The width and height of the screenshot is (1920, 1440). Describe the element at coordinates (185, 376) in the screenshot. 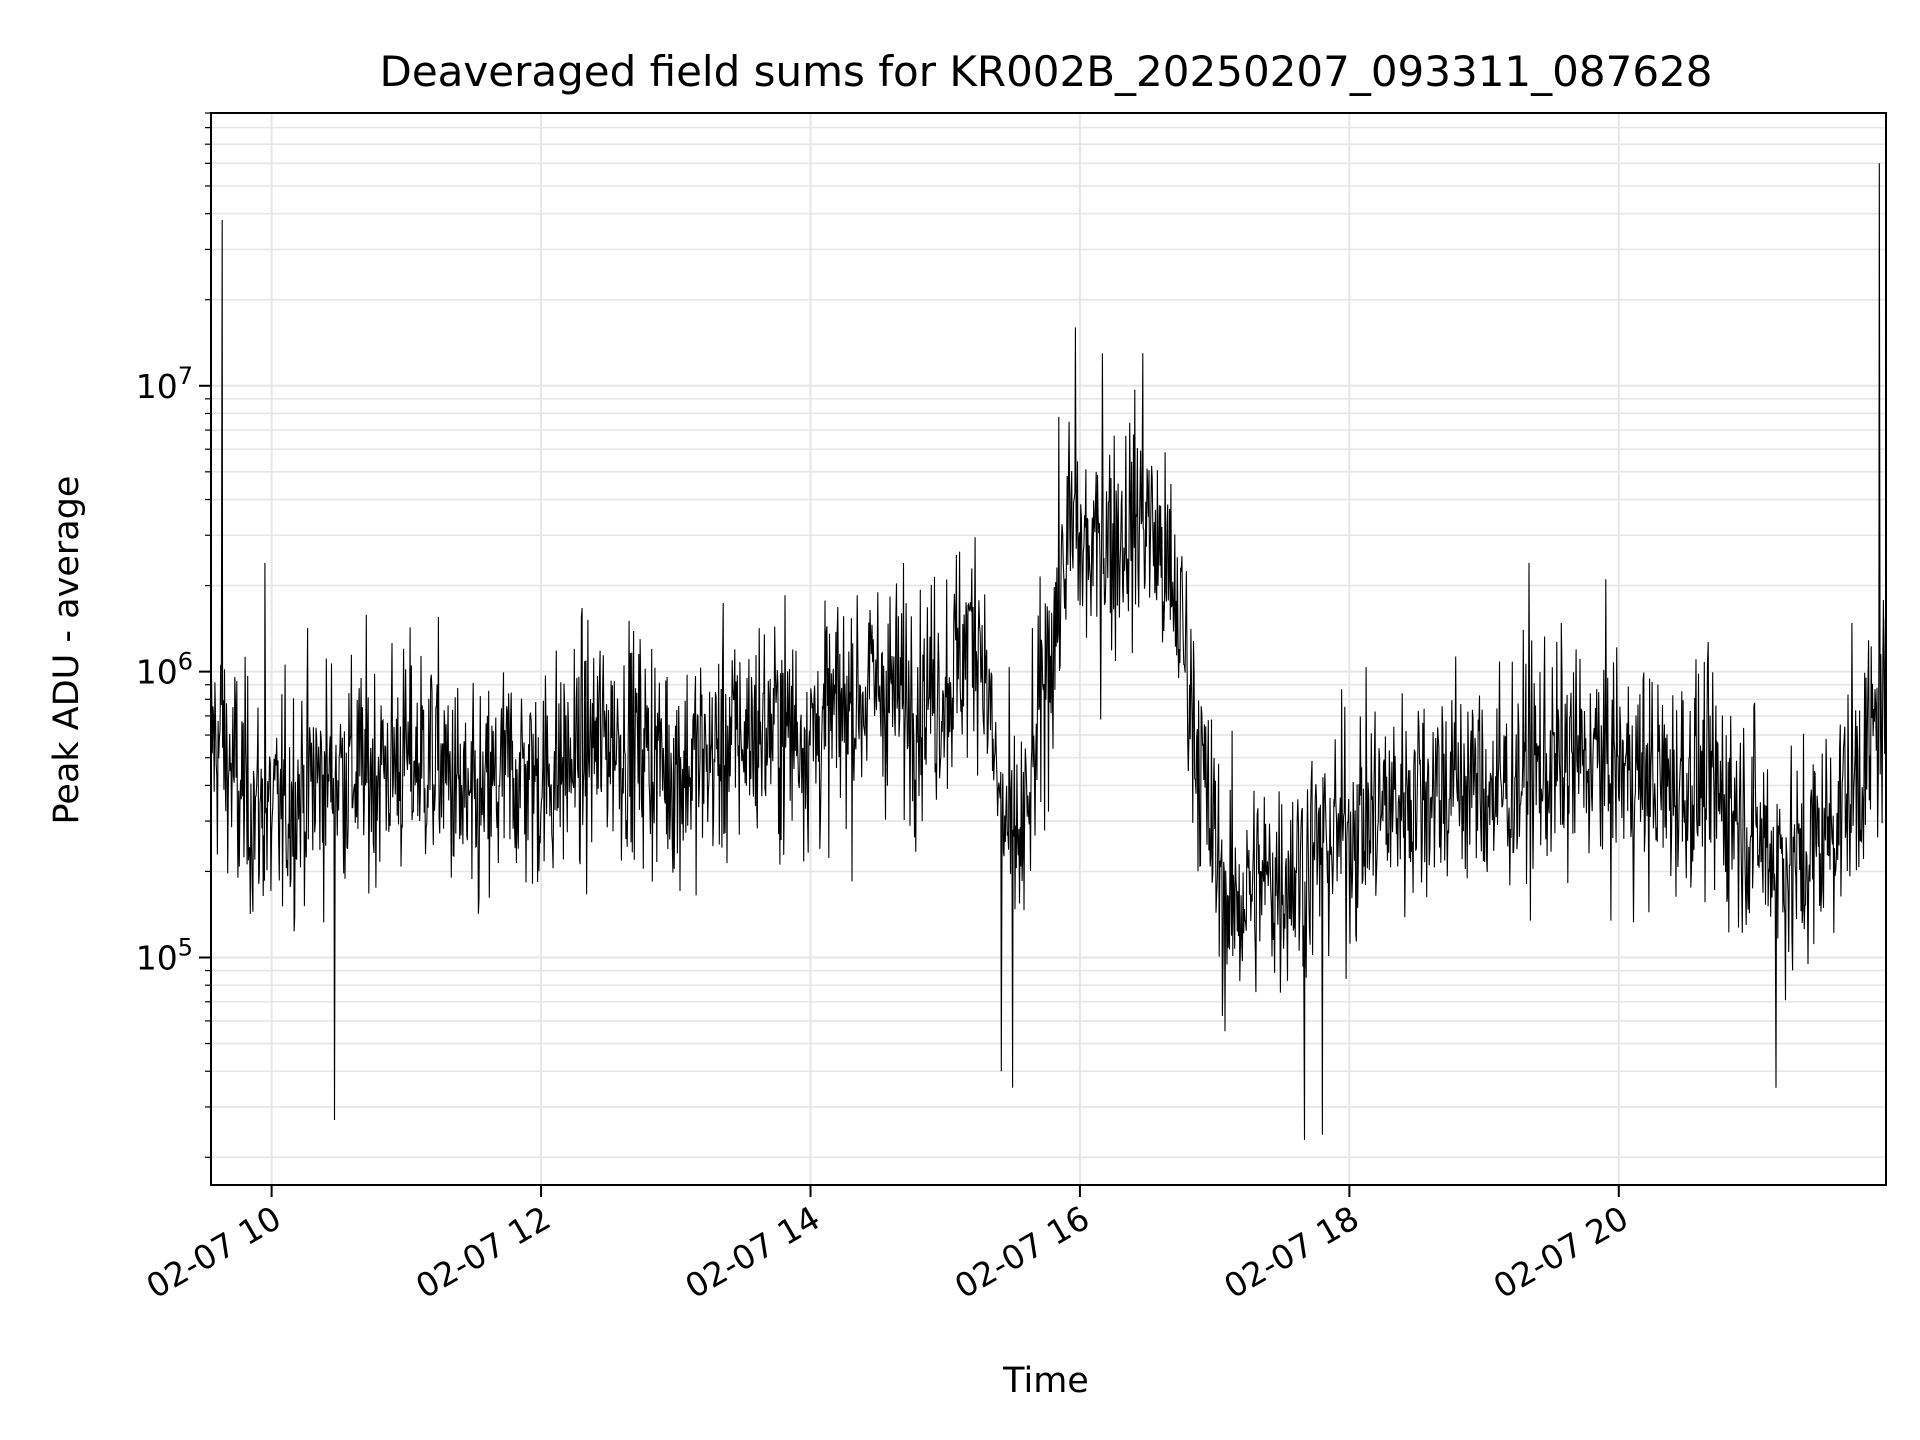

I see `y-tick-exponent: 7` at that location.